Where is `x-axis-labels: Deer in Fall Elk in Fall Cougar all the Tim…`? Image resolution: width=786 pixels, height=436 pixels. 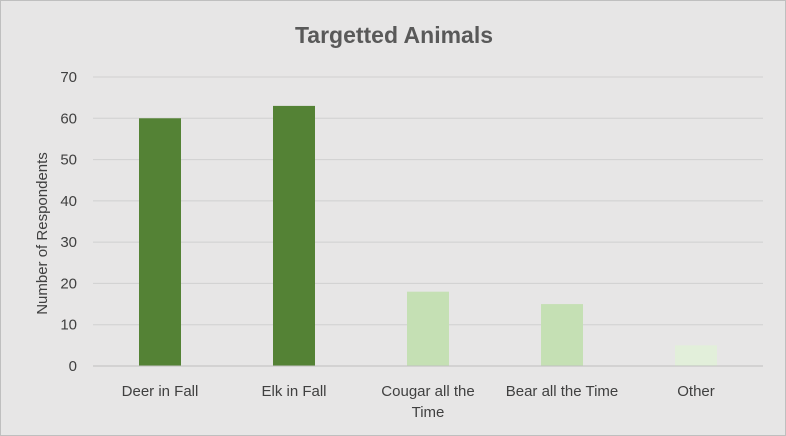 x-axis-labels: Deer in Fall Elk in Fall Cougar all the Tim… is located at coordinates (418, 402).